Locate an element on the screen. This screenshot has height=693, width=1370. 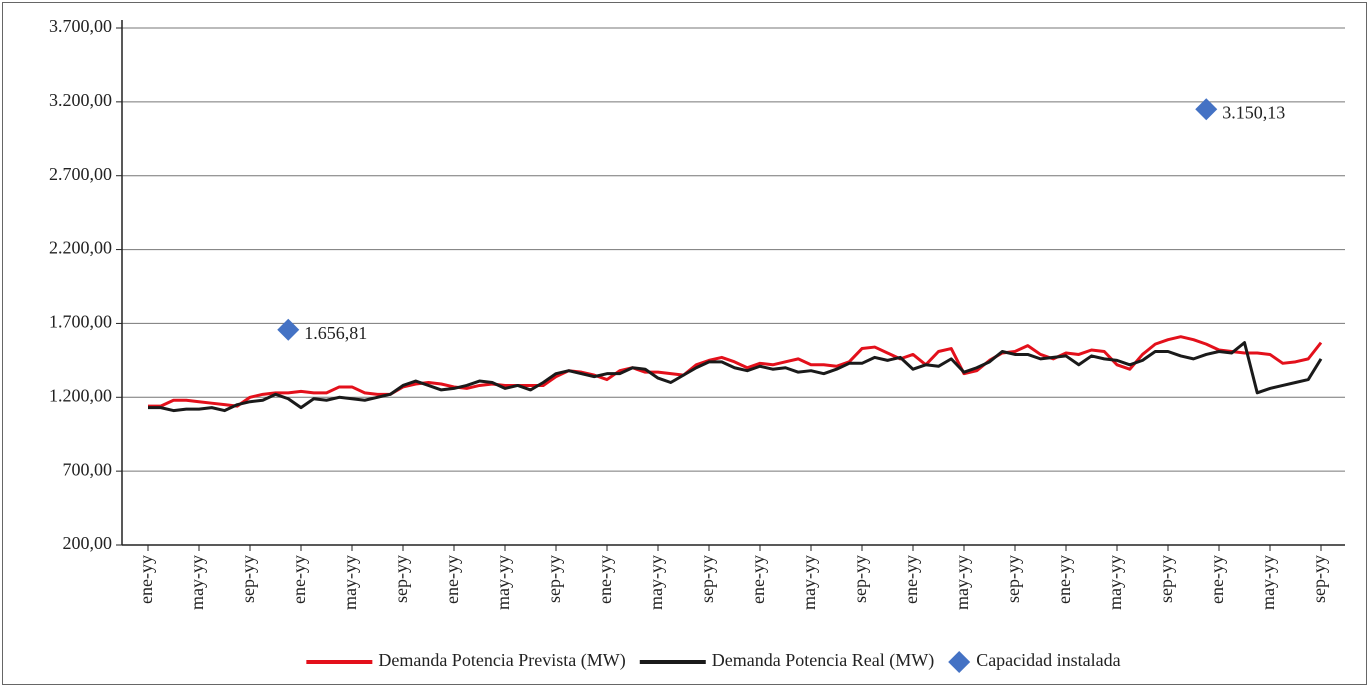
y-tick-label: 3.200,00 is located at coordinates (80, 100).